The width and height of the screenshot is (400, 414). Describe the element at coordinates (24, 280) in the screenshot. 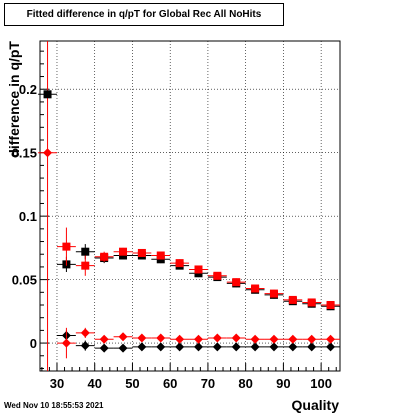

I see `y-tick-label: 0.05` at that location.